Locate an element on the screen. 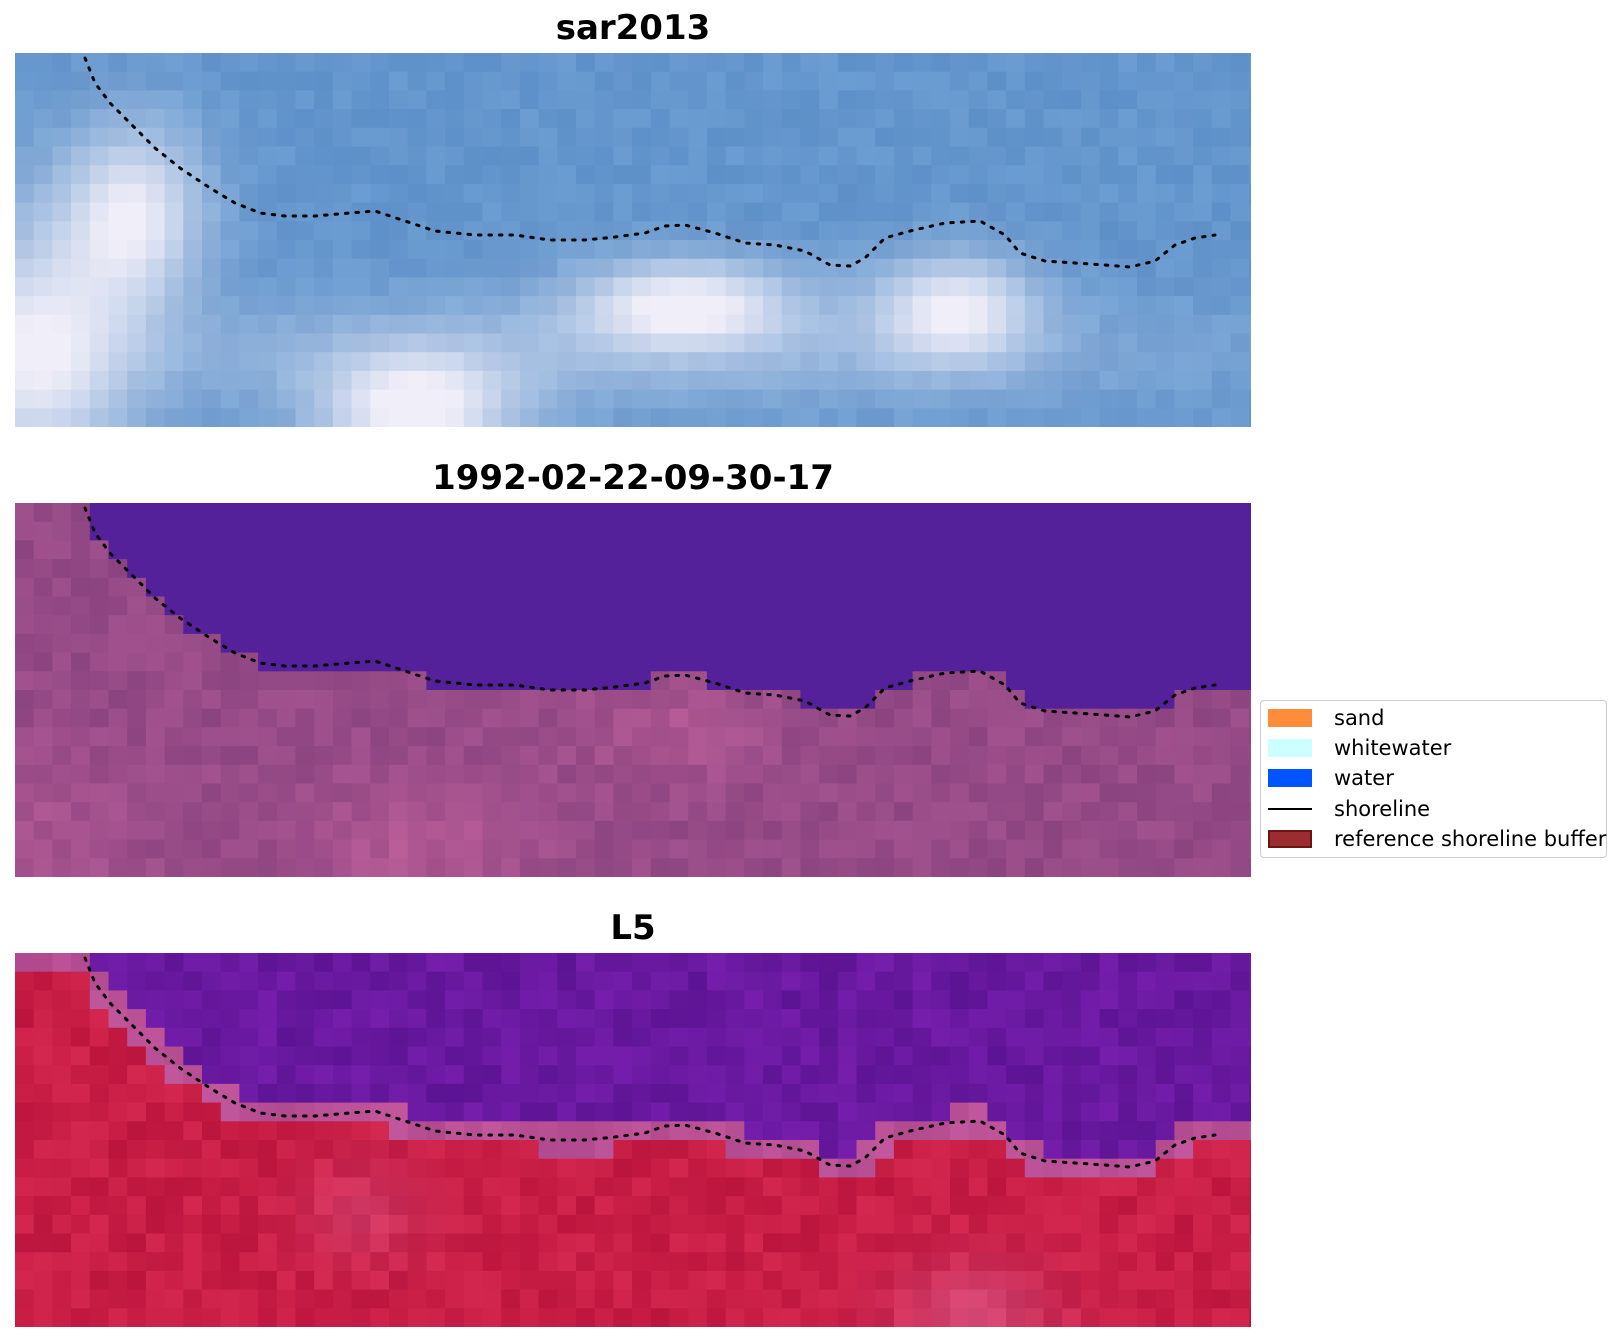  legend-label-reference-buffer: reference shoreline buffer is located at coordinates (1470, 839).